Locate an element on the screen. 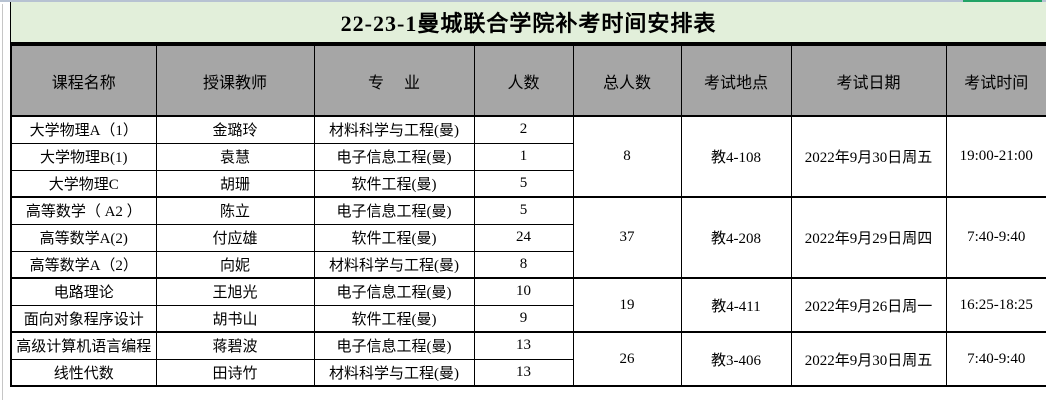 This screenshot has height=405, width=1046. cell-group-total: 19 is located at coordinates (627, 305).